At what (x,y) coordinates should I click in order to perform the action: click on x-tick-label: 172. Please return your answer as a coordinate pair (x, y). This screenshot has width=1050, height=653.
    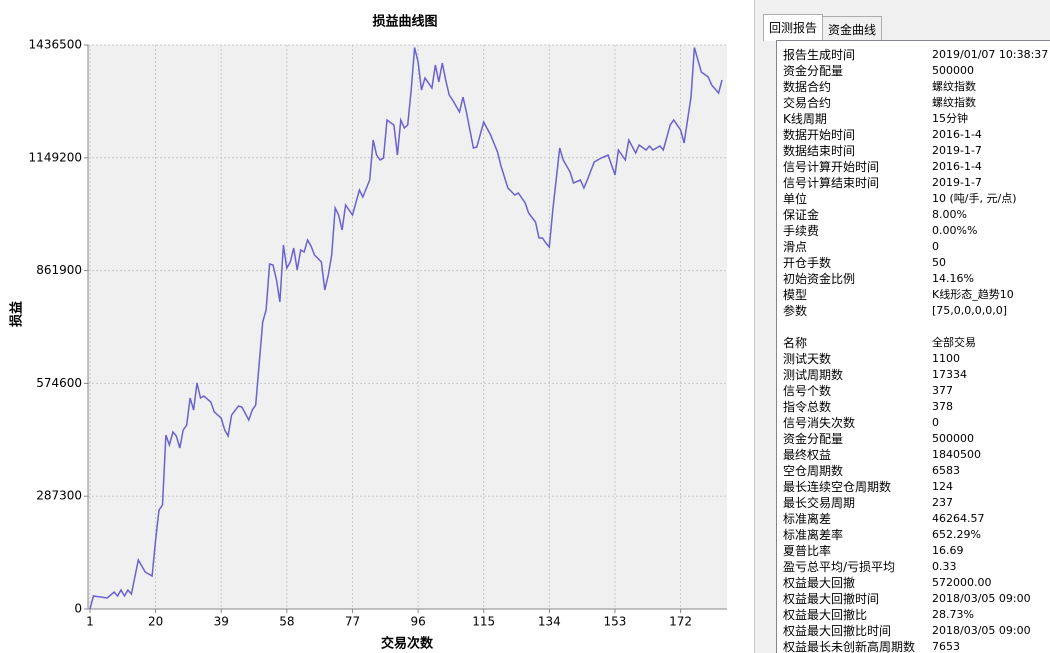
    Looking at the image, I should click on (680, 622).